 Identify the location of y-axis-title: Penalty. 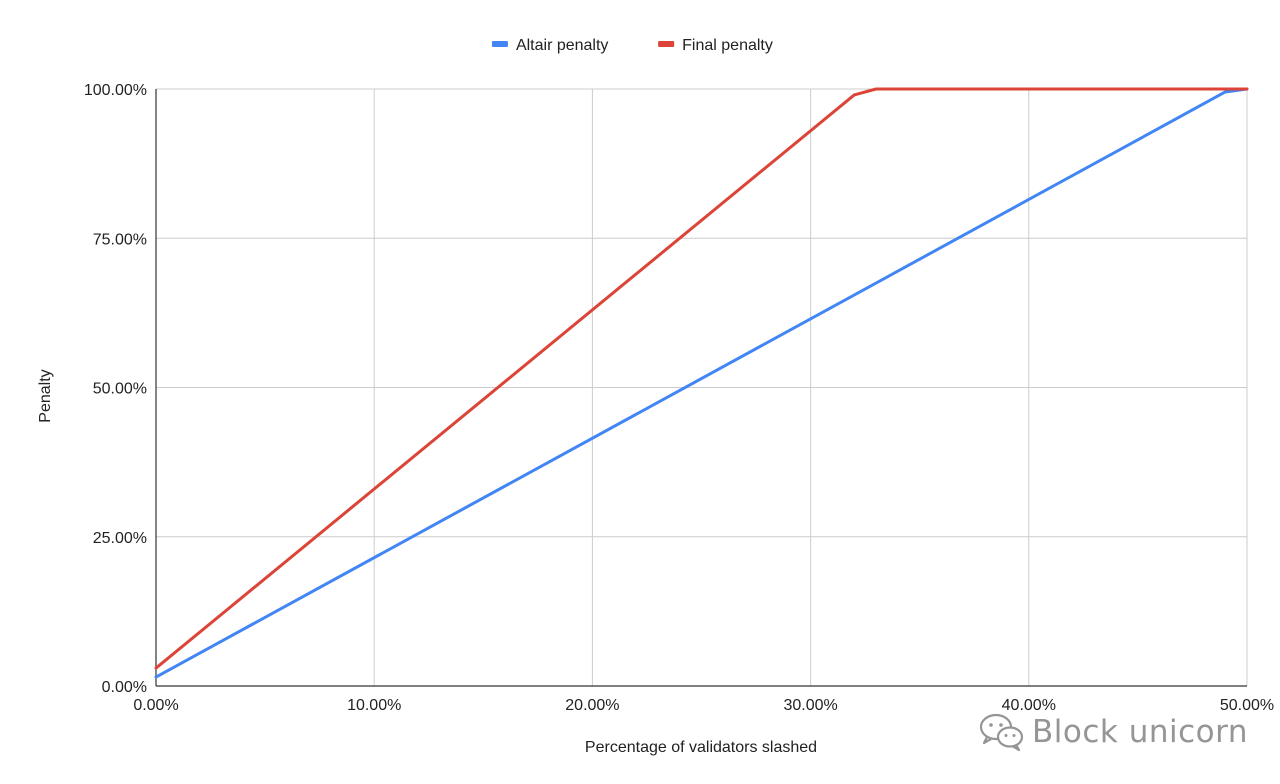
(45, 395).